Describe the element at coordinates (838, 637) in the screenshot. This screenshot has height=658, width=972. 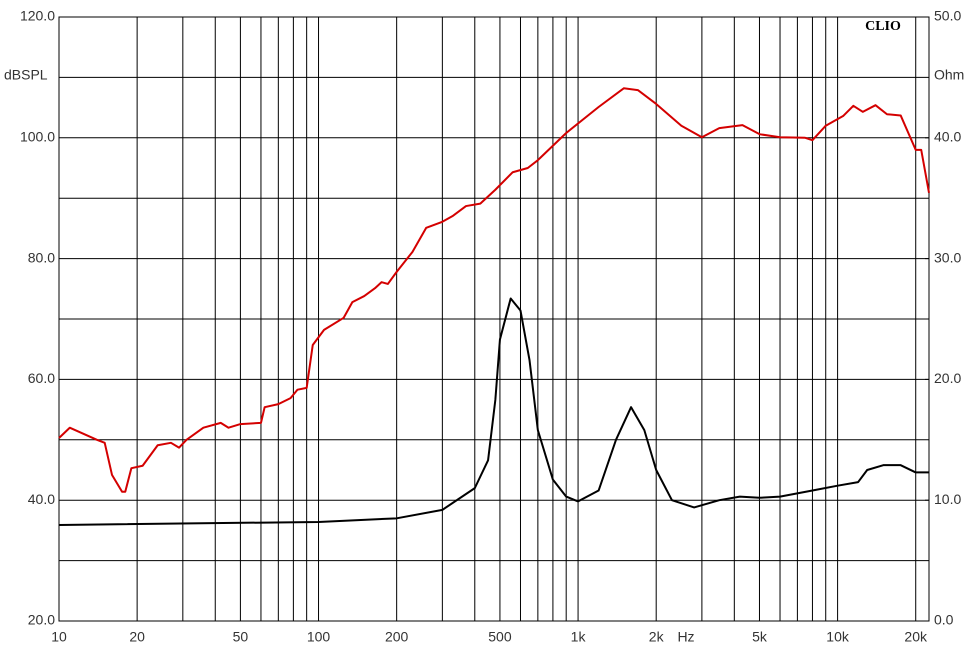
I see `x-tick-label: 10k` at that location.